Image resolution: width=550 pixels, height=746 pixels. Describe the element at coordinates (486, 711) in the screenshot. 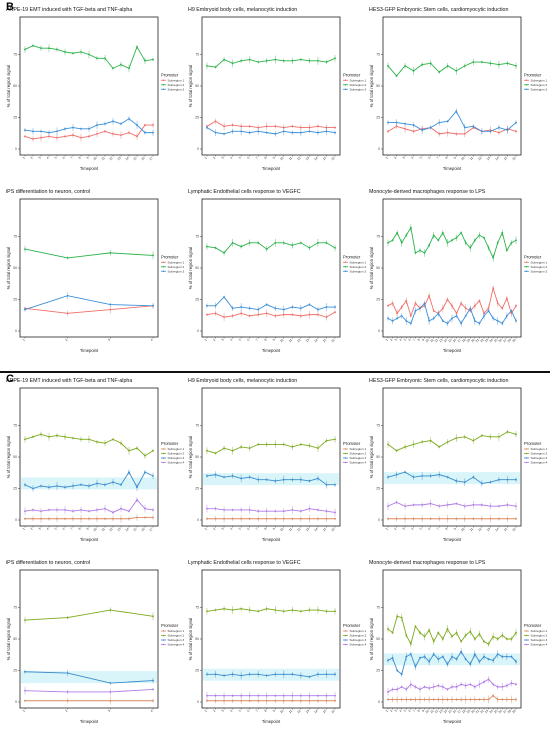

I see `x-tick-label: 23` at that location.